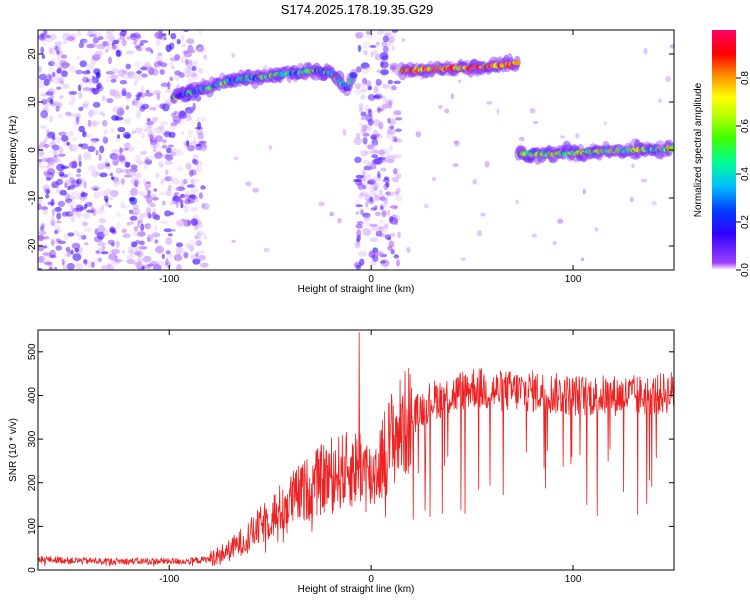  What do you see at coordinates (169, 279) in the screenshot?
I see `x-tick-label: -100` at bounding box center [169, 279].